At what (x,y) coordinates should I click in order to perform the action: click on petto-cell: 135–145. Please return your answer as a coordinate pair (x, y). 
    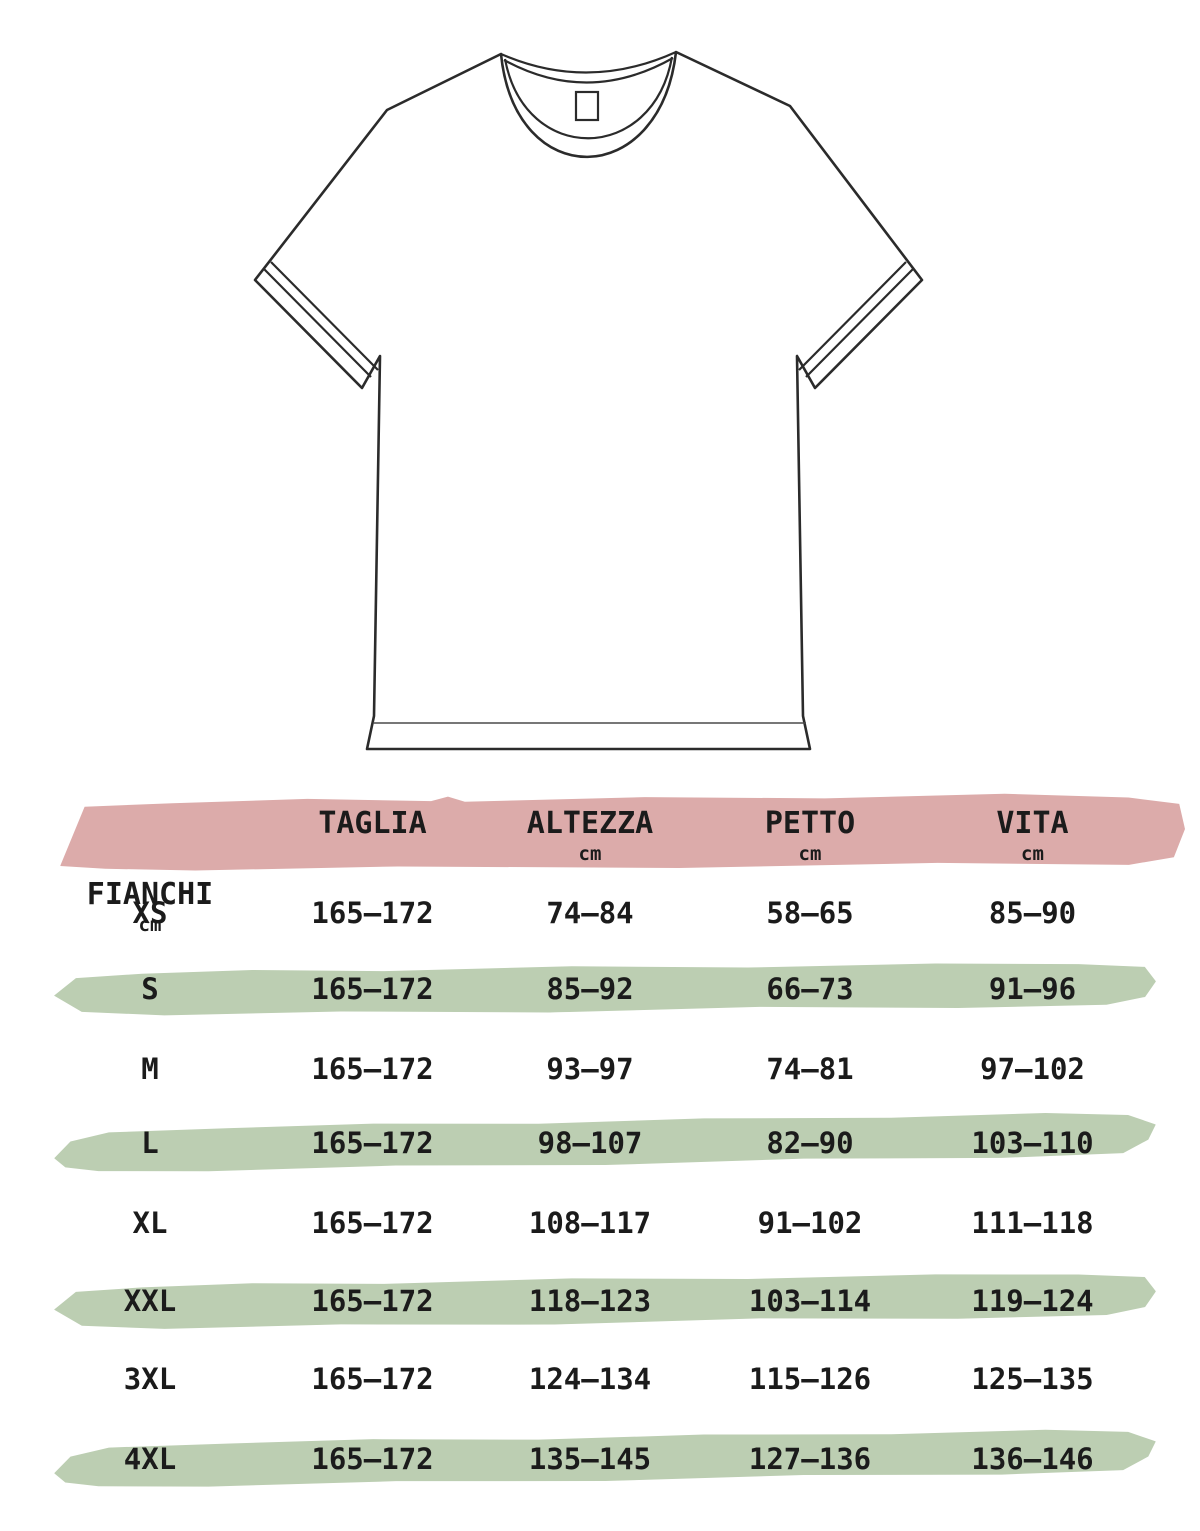
    Looking at the image, I should click on (590, 1459).